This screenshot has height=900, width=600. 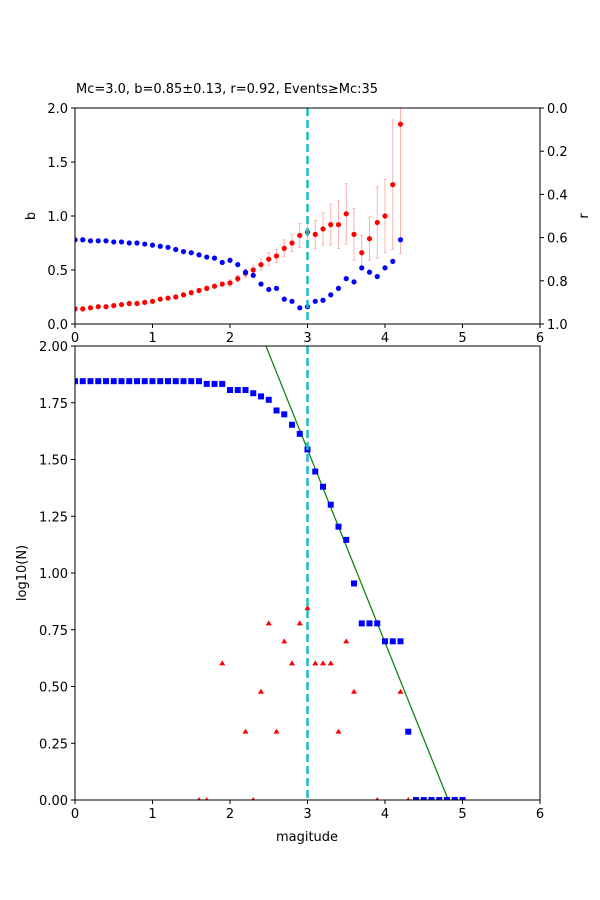 What do you see at coordinates (540, 338) in the screenshot?
I see `x-tick-label: 6` at bounding box center [540, 338].